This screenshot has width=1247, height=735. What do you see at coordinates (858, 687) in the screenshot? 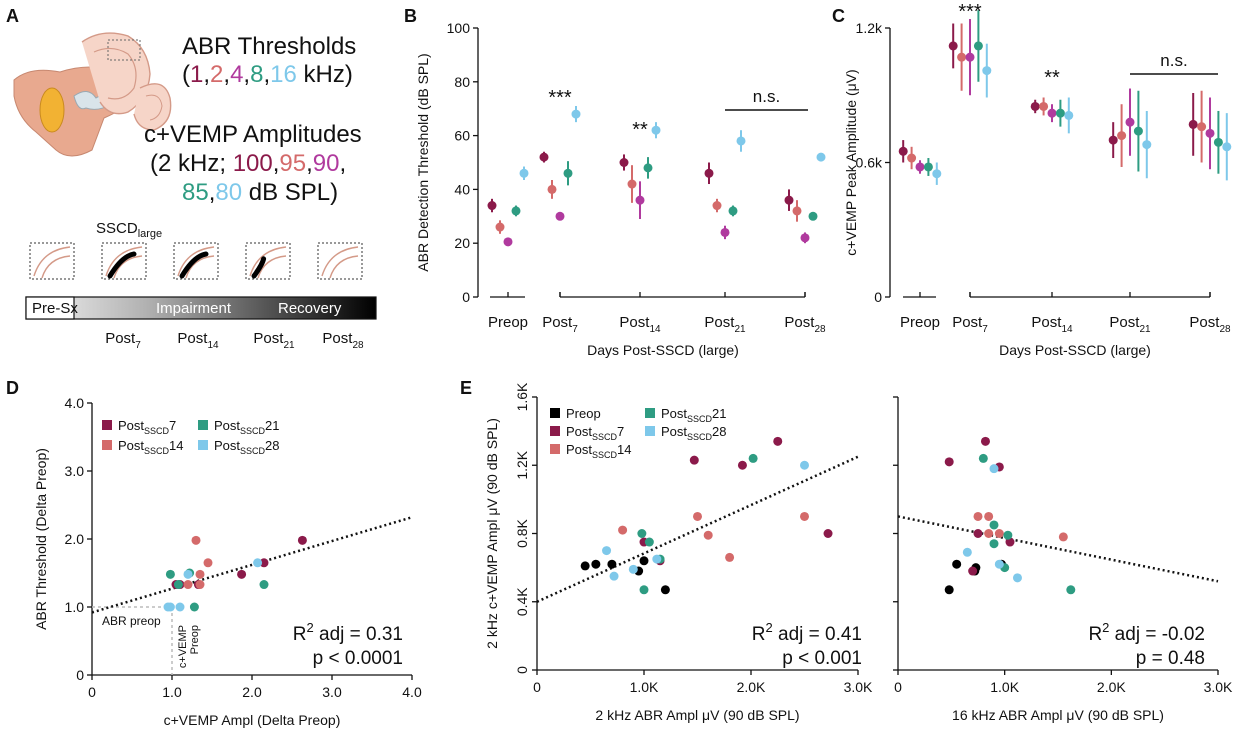
I see `x-tick-label: 3.0K` at bounding box center [858, 687].